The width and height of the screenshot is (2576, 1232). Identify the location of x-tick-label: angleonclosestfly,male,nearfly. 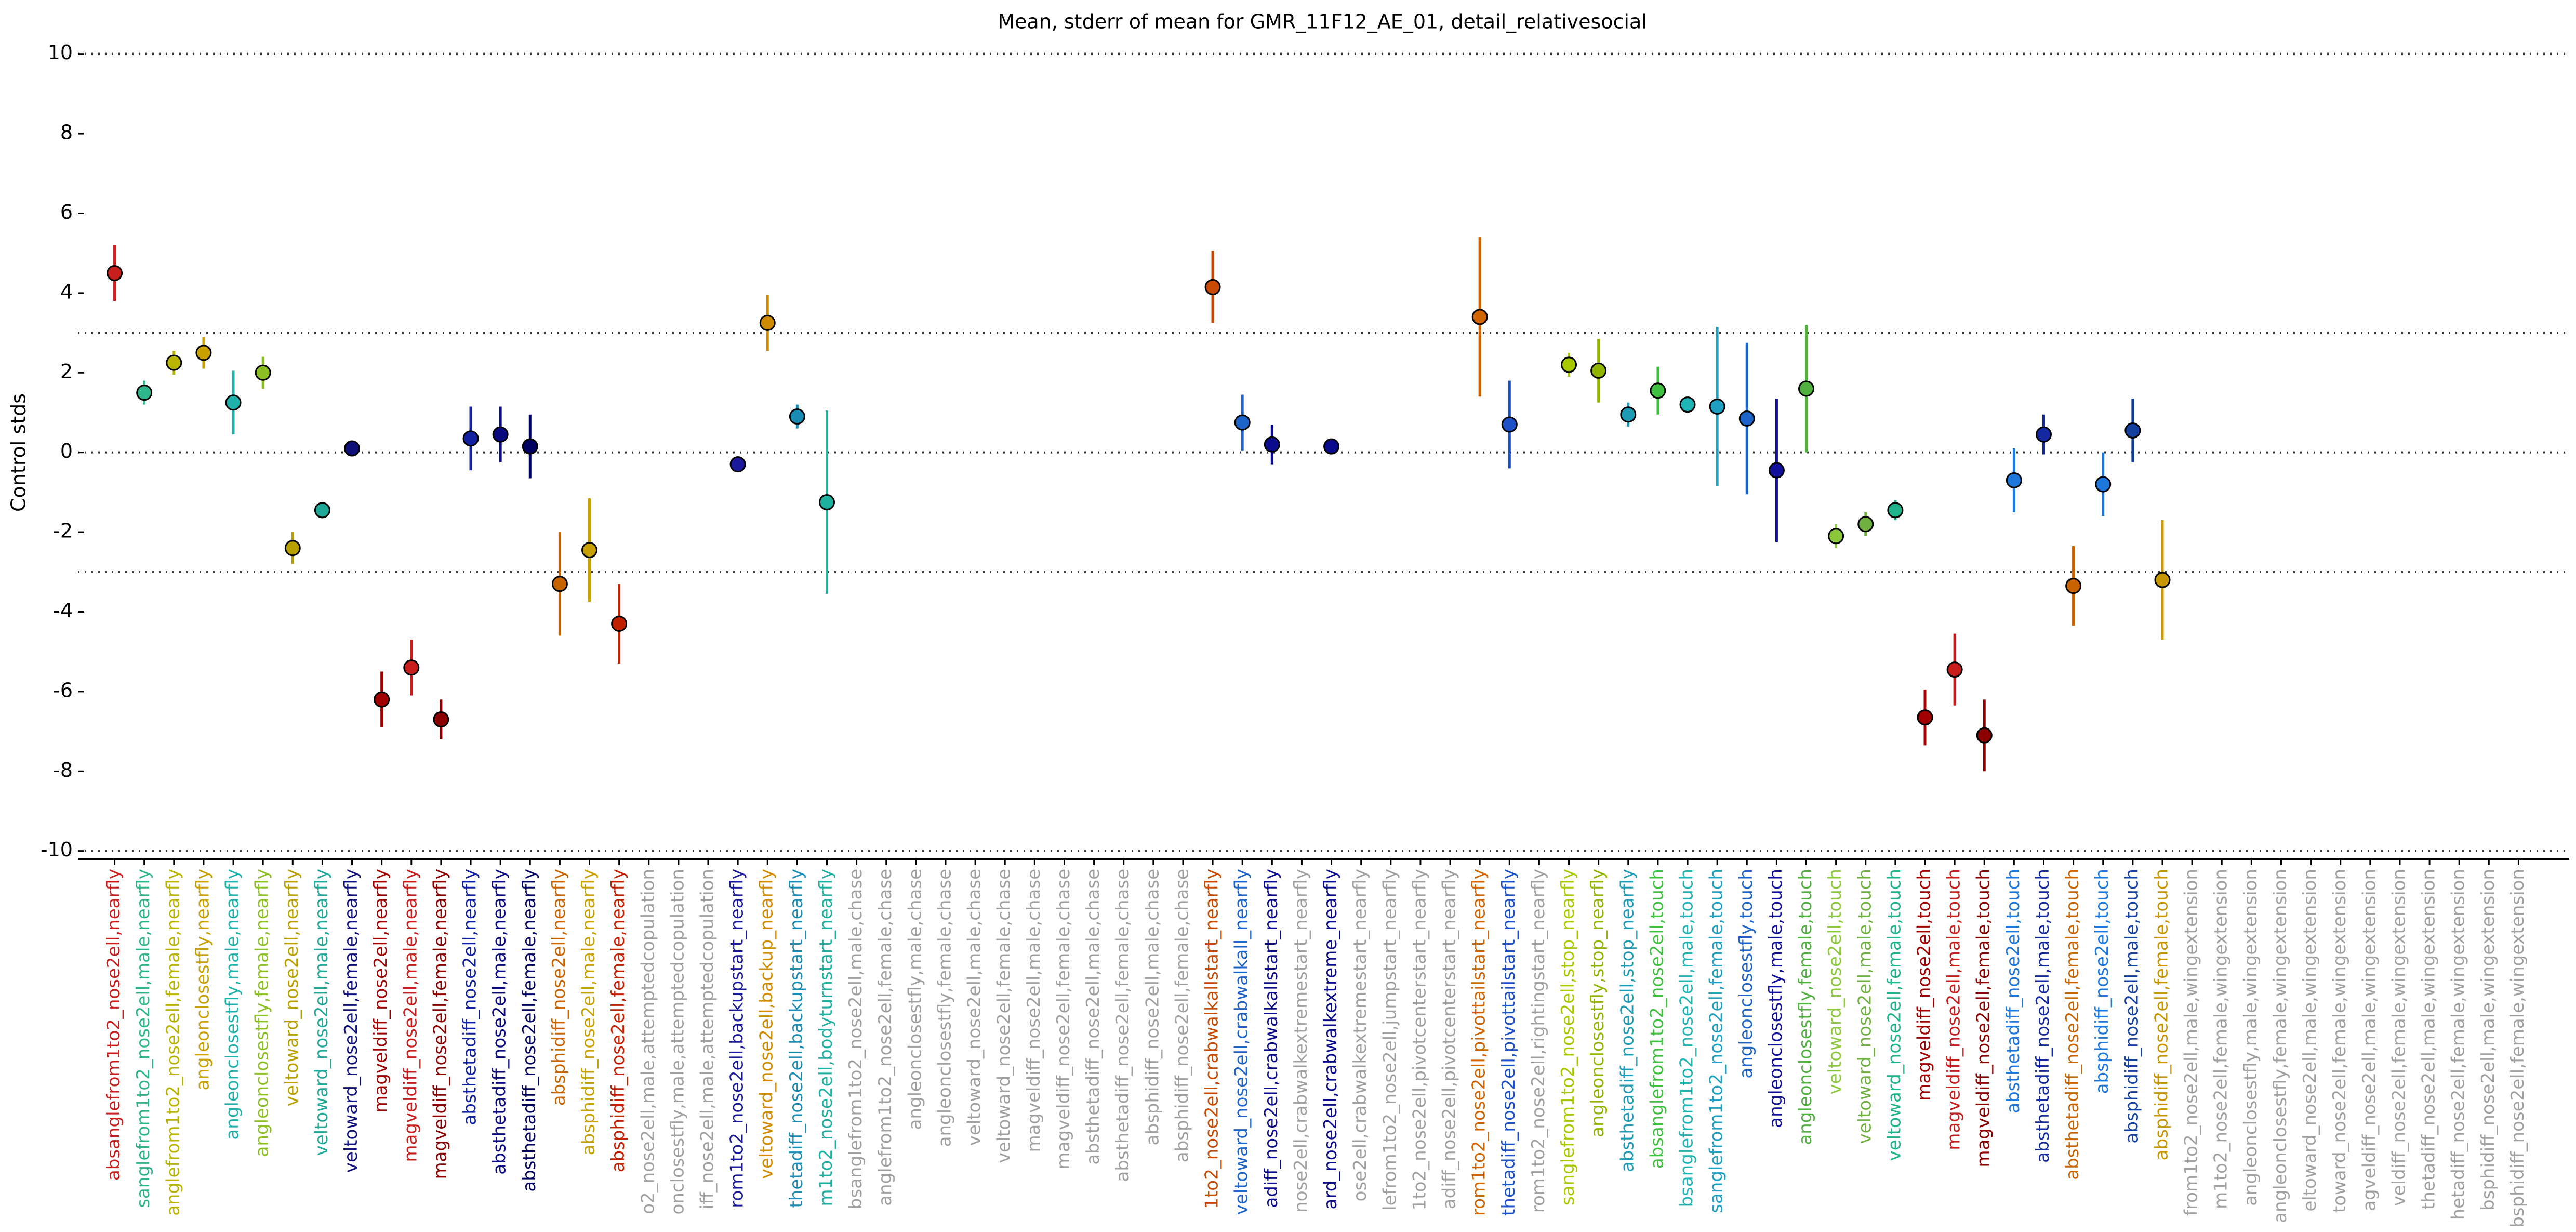
(233, 1004).